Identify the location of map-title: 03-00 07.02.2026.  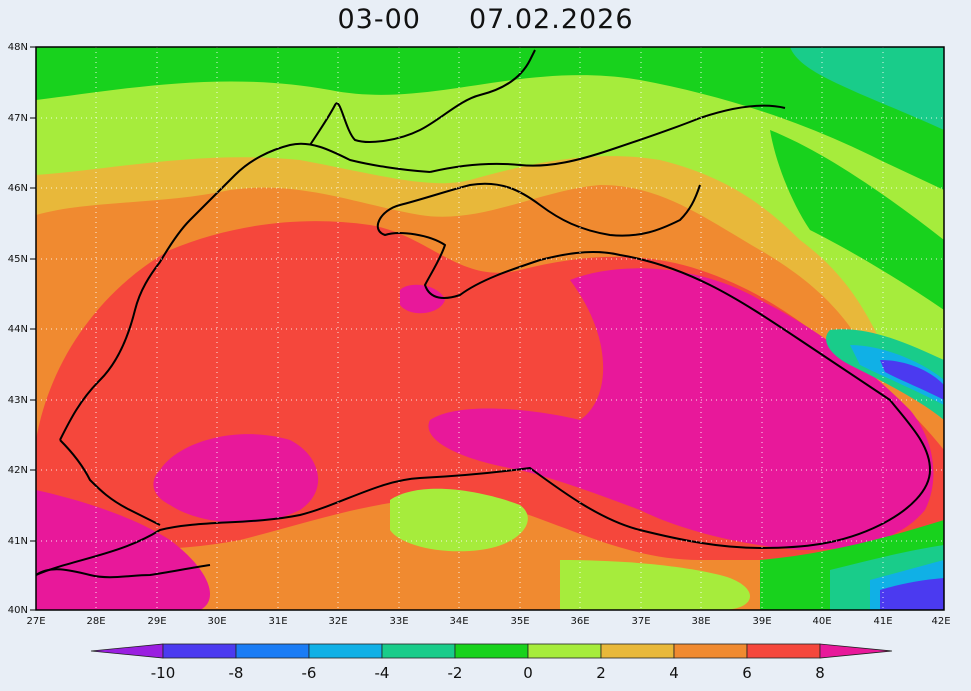
(485, 19).